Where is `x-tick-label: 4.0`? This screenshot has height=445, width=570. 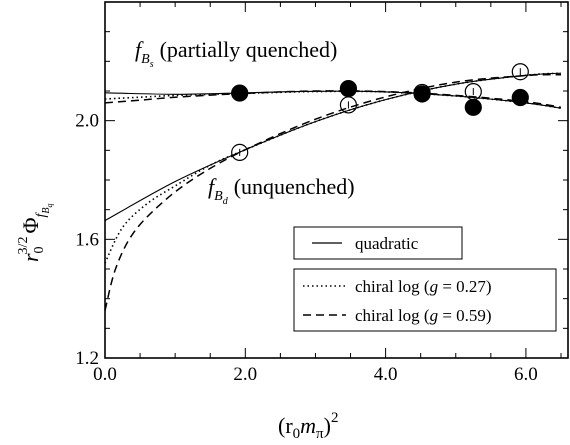 x-tick-label: 4.0 is located at coordinates (386, 374).